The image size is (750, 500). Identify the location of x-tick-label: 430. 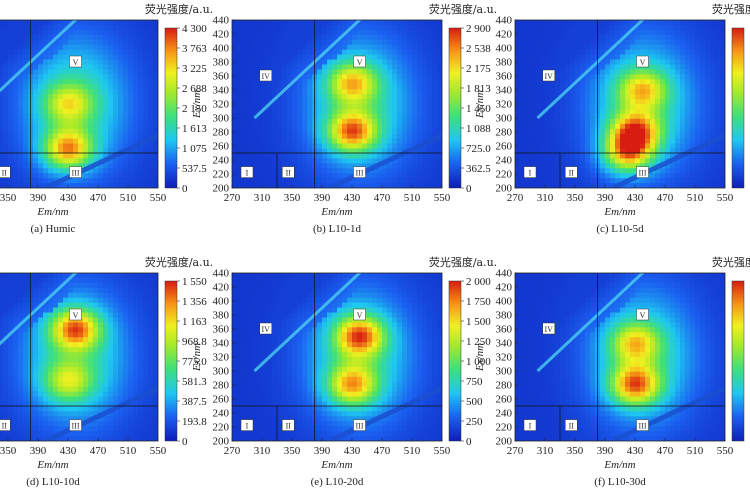
(352, 198).